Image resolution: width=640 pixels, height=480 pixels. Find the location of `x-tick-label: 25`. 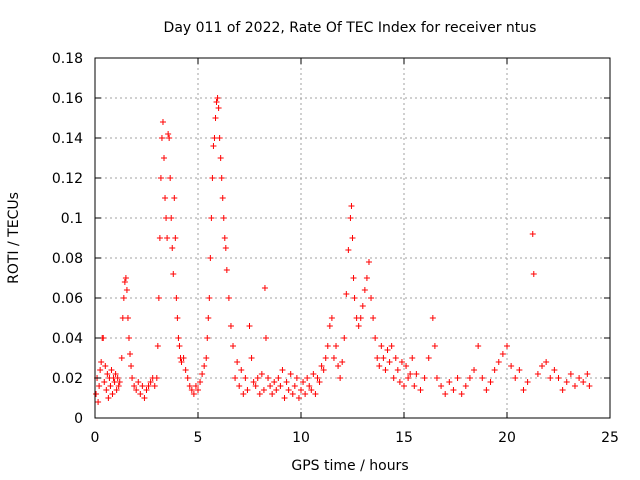

x-tick-label: 25 is located at coordinates (610, 438).